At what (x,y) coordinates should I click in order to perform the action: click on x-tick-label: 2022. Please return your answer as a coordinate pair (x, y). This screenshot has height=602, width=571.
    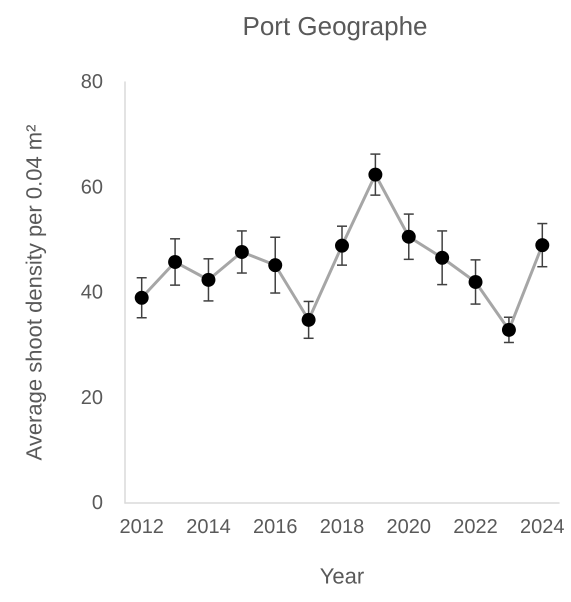
    Looking at the image, I should click on (475, 527).